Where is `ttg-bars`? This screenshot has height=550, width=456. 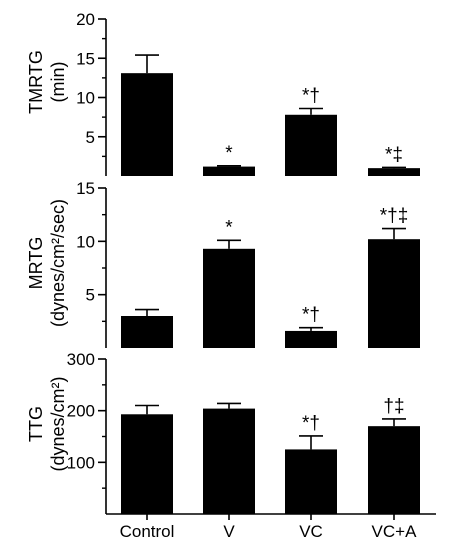
ttg-bars is located at coordinates (270, 458).